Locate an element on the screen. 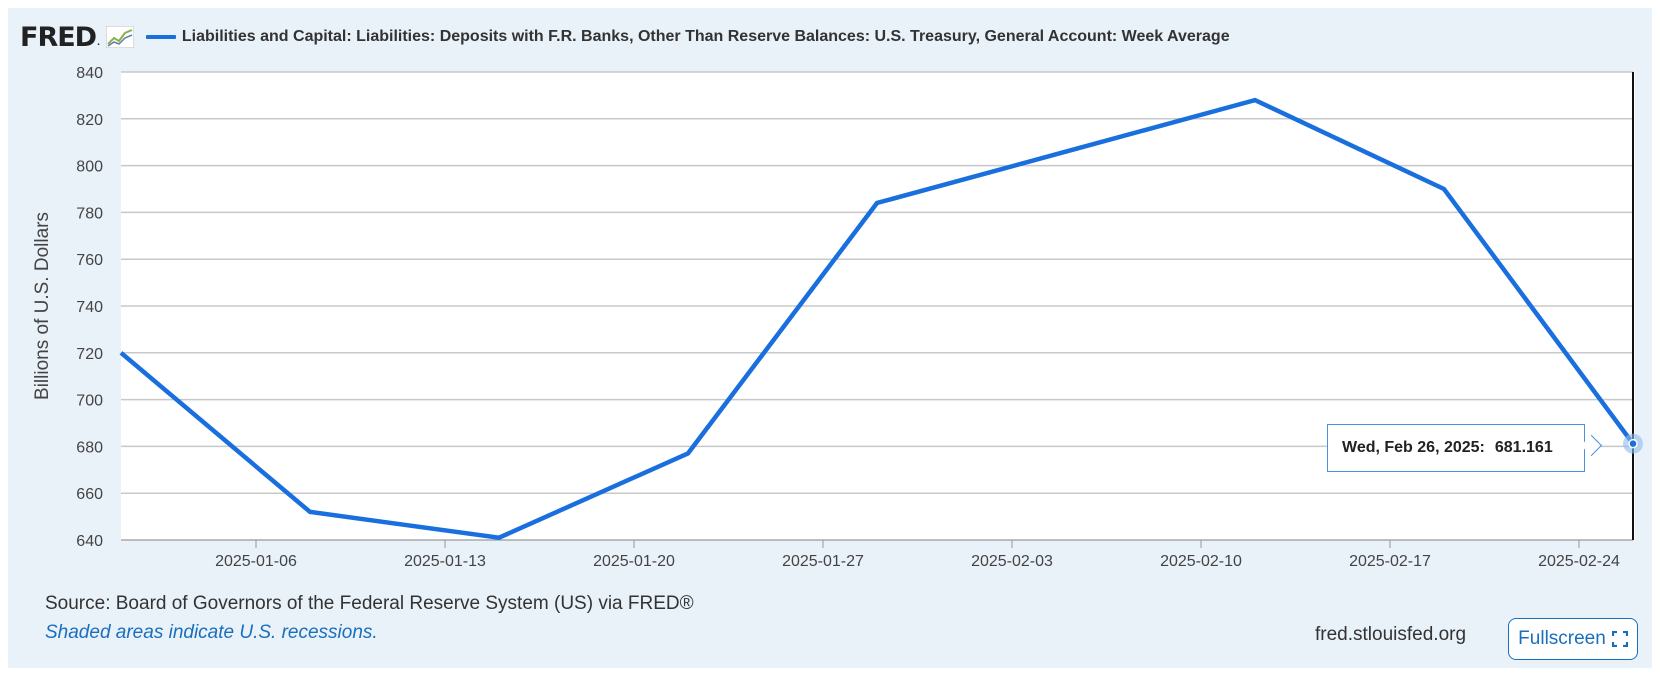 Image resolution: width=1660 pixels, height=676 pixels. site-link: fred.stlouisfed.org is located at coordinates (1391, 634).